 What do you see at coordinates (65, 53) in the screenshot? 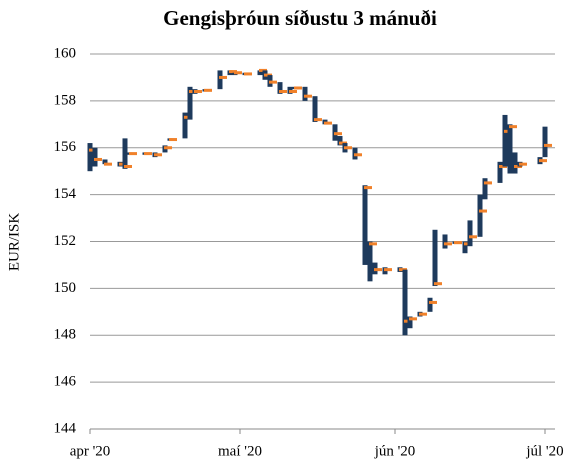
I see `y-tick-label: 160` at bounding box center [65, 53].